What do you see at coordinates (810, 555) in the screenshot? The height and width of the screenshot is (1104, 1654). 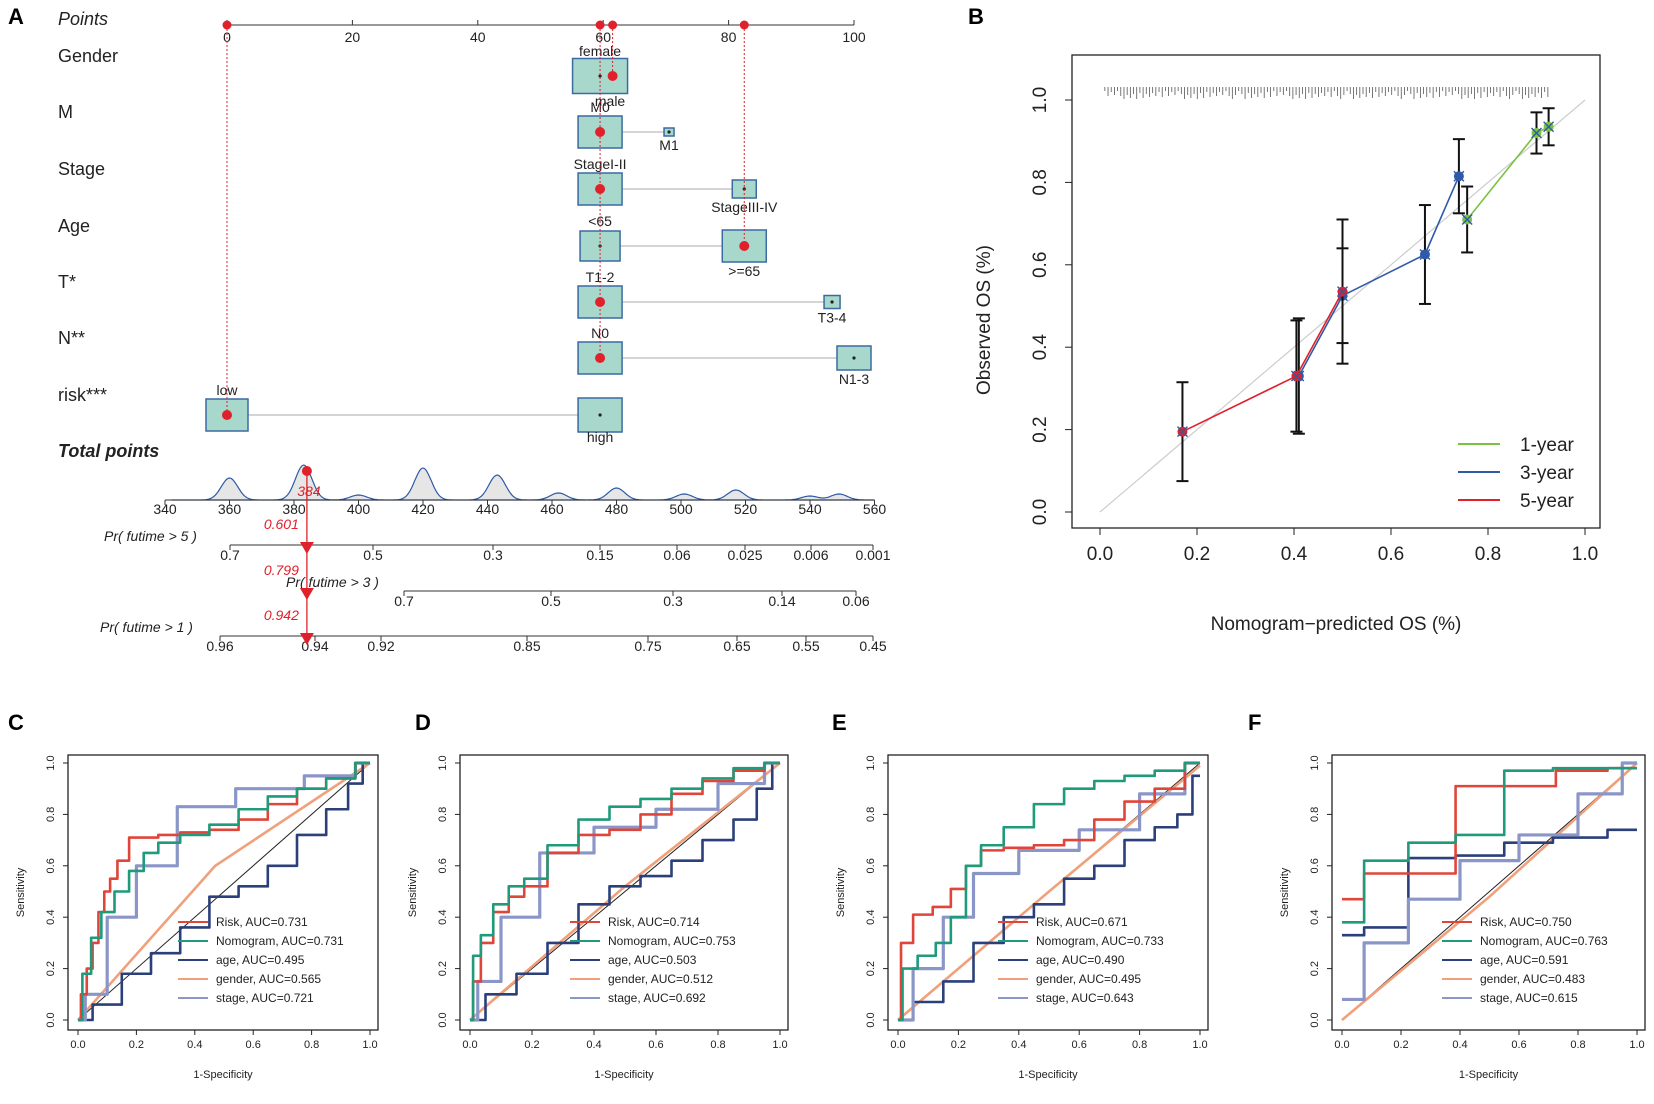 I see `probability-tick-label: 0.006` at bounding box center [810, 555].